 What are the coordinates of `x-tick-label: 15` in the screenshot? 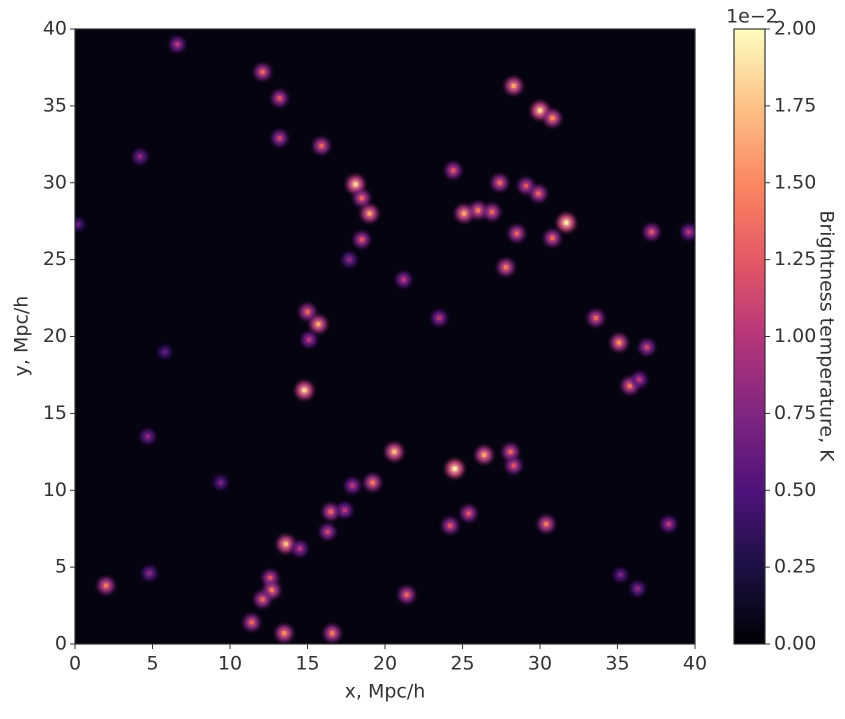 It's located at (307, 664).